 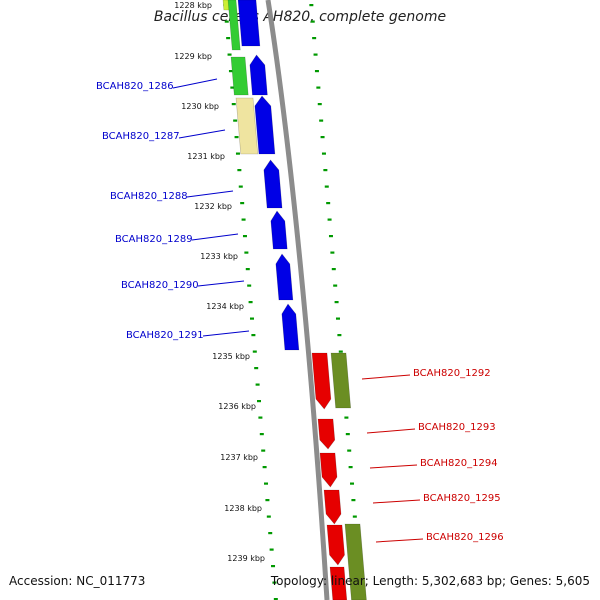 What do you see at coordinates (141, 136) in the screenshot?
I see `gene-label-forward: BCAH820_1287` at bounding box center [141, 136].